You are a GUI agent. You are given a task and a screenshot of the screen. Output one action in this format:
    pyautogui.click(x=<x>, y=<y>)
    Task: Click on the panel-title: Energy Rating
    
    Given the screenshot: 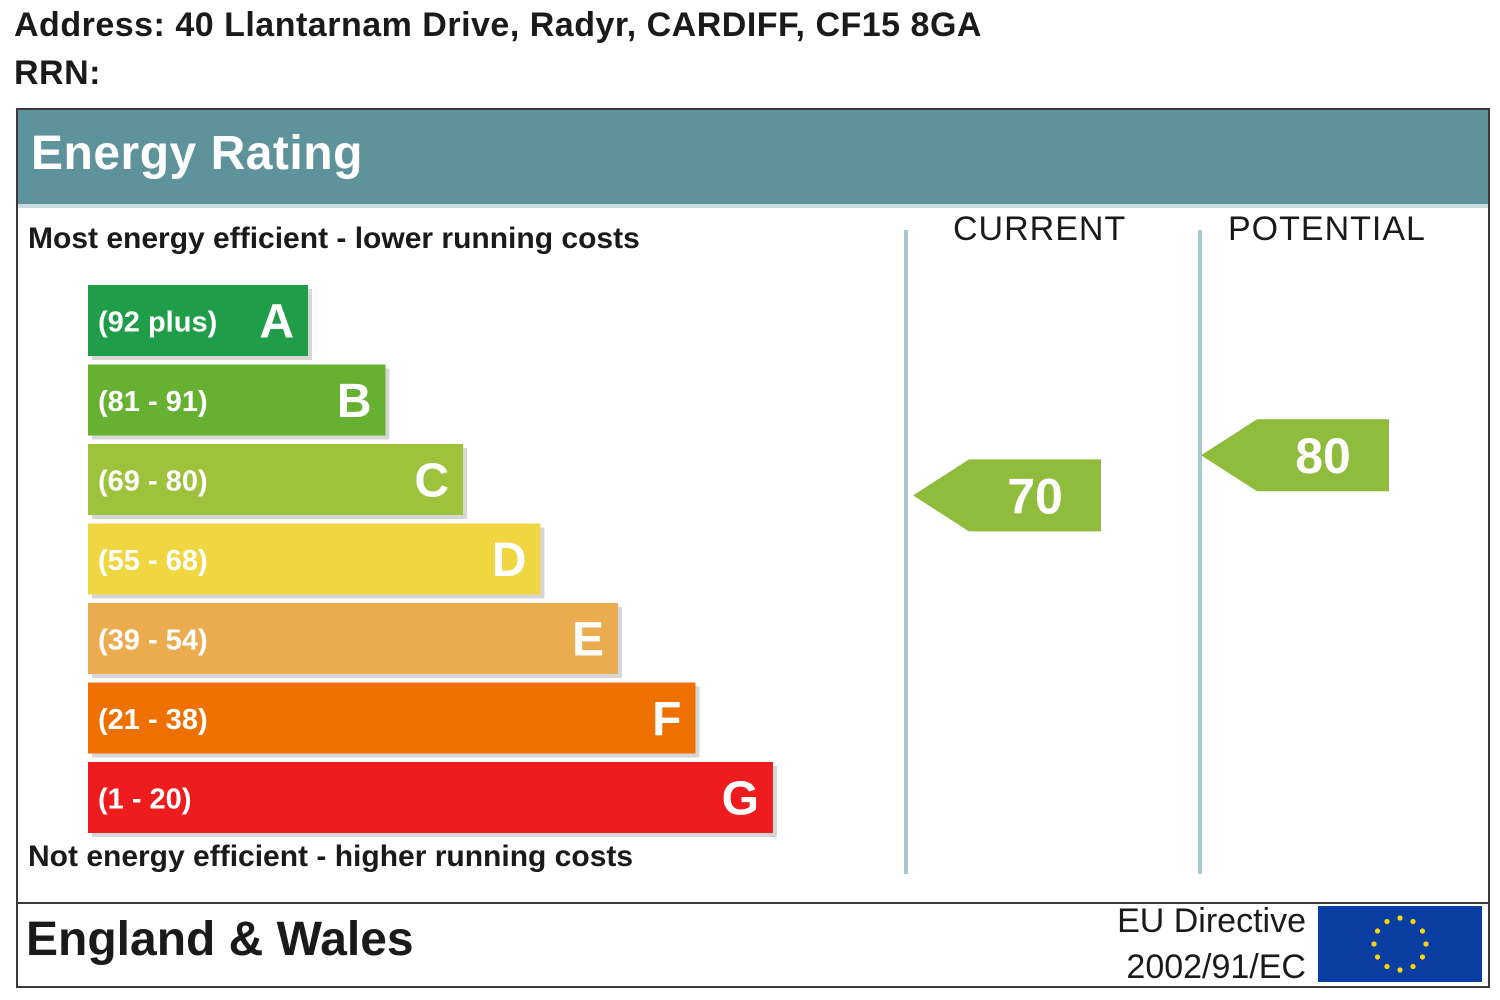 What is the action you would take?
    pyautogui.click(x=197, y=153)
    